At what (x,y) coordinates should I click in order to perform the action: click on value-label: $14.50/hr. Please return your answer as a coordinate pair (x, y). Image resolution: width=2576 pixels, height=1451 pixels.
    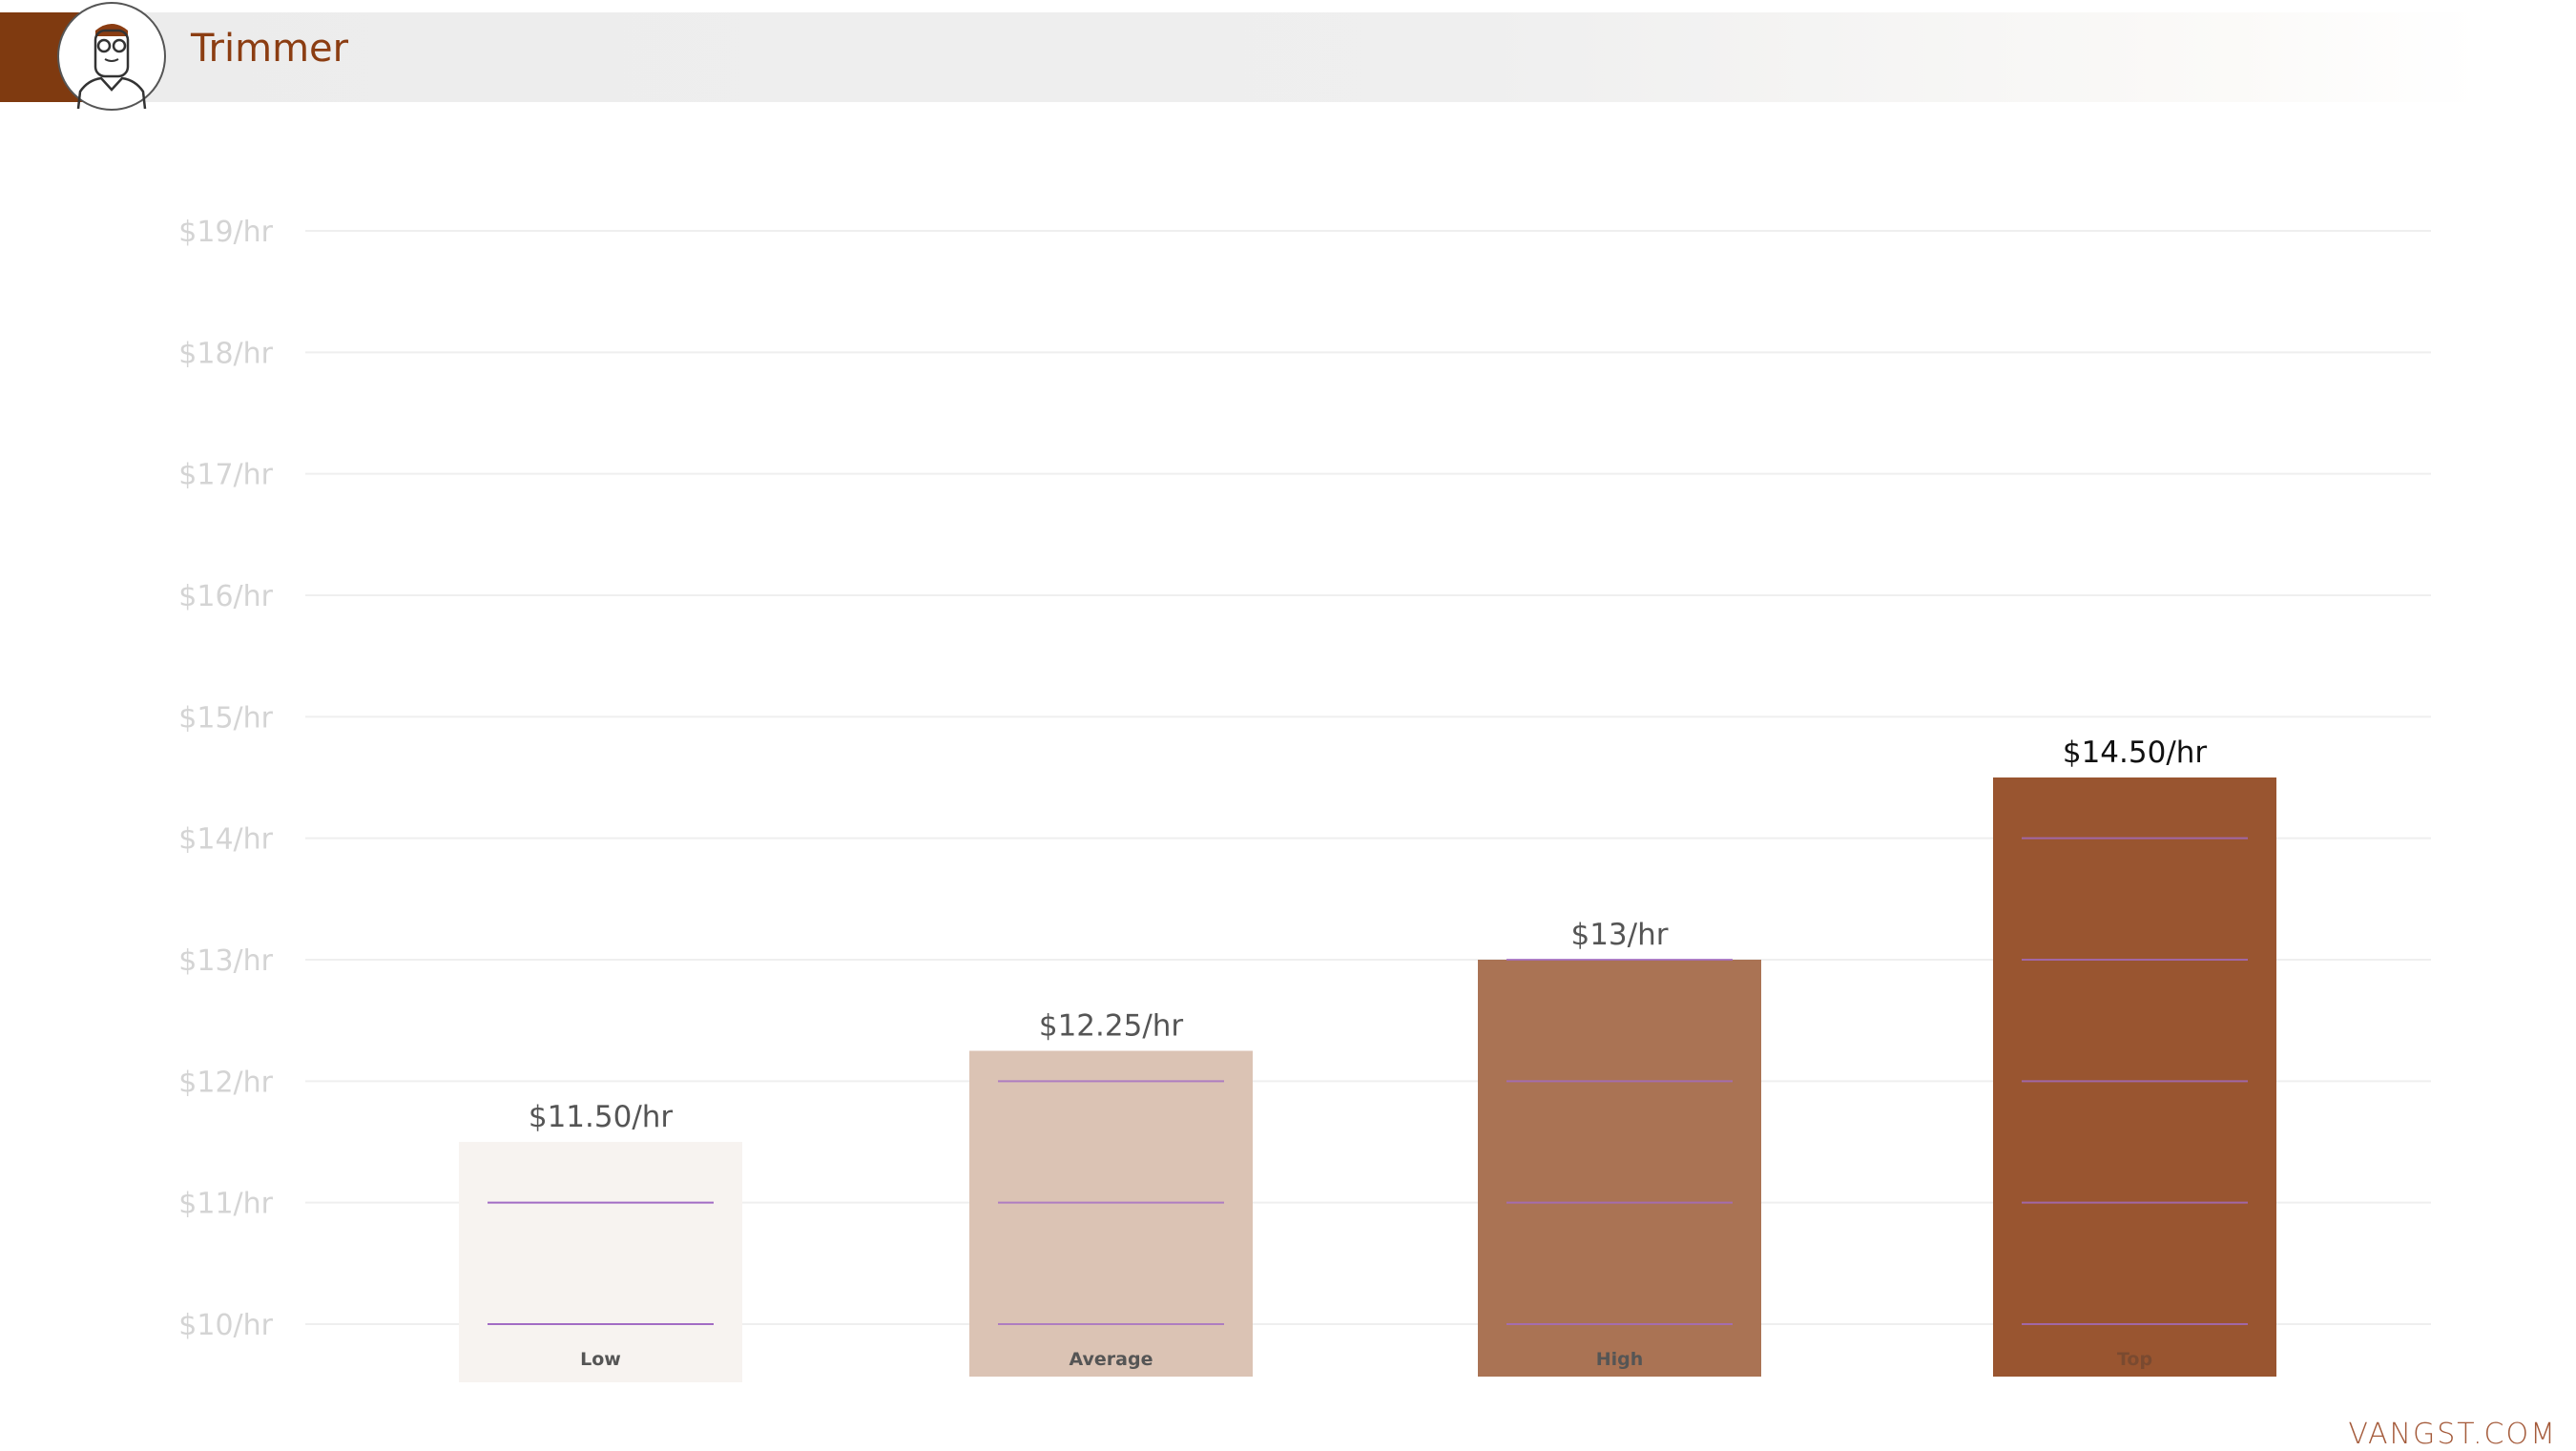
    Looking at the image, I should click on (2135, 753).